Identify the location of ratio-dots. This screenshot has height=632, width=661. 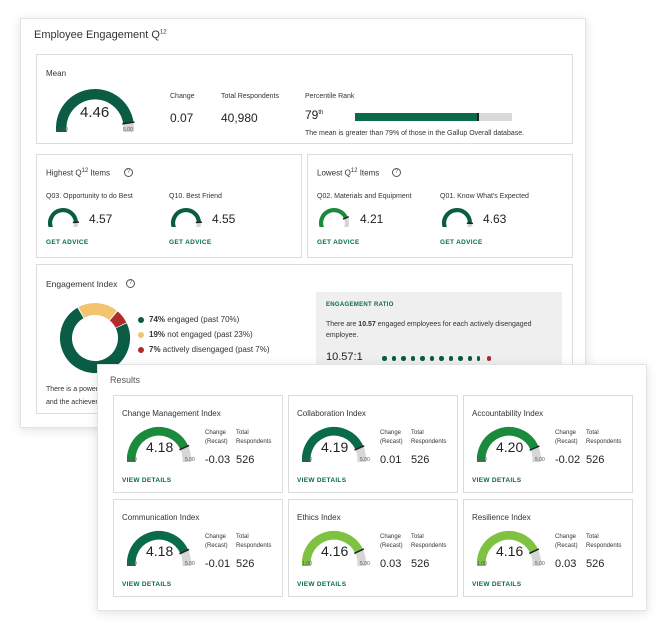
(467, 359).